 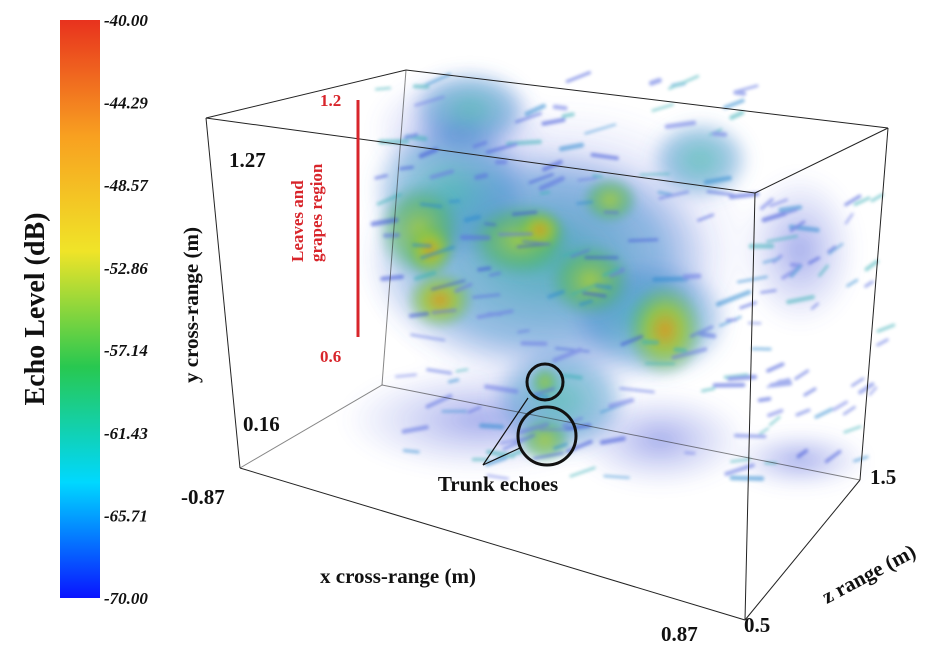 I want to click on colorbar-tick-label: -40.00, so click(x=126, y=20).